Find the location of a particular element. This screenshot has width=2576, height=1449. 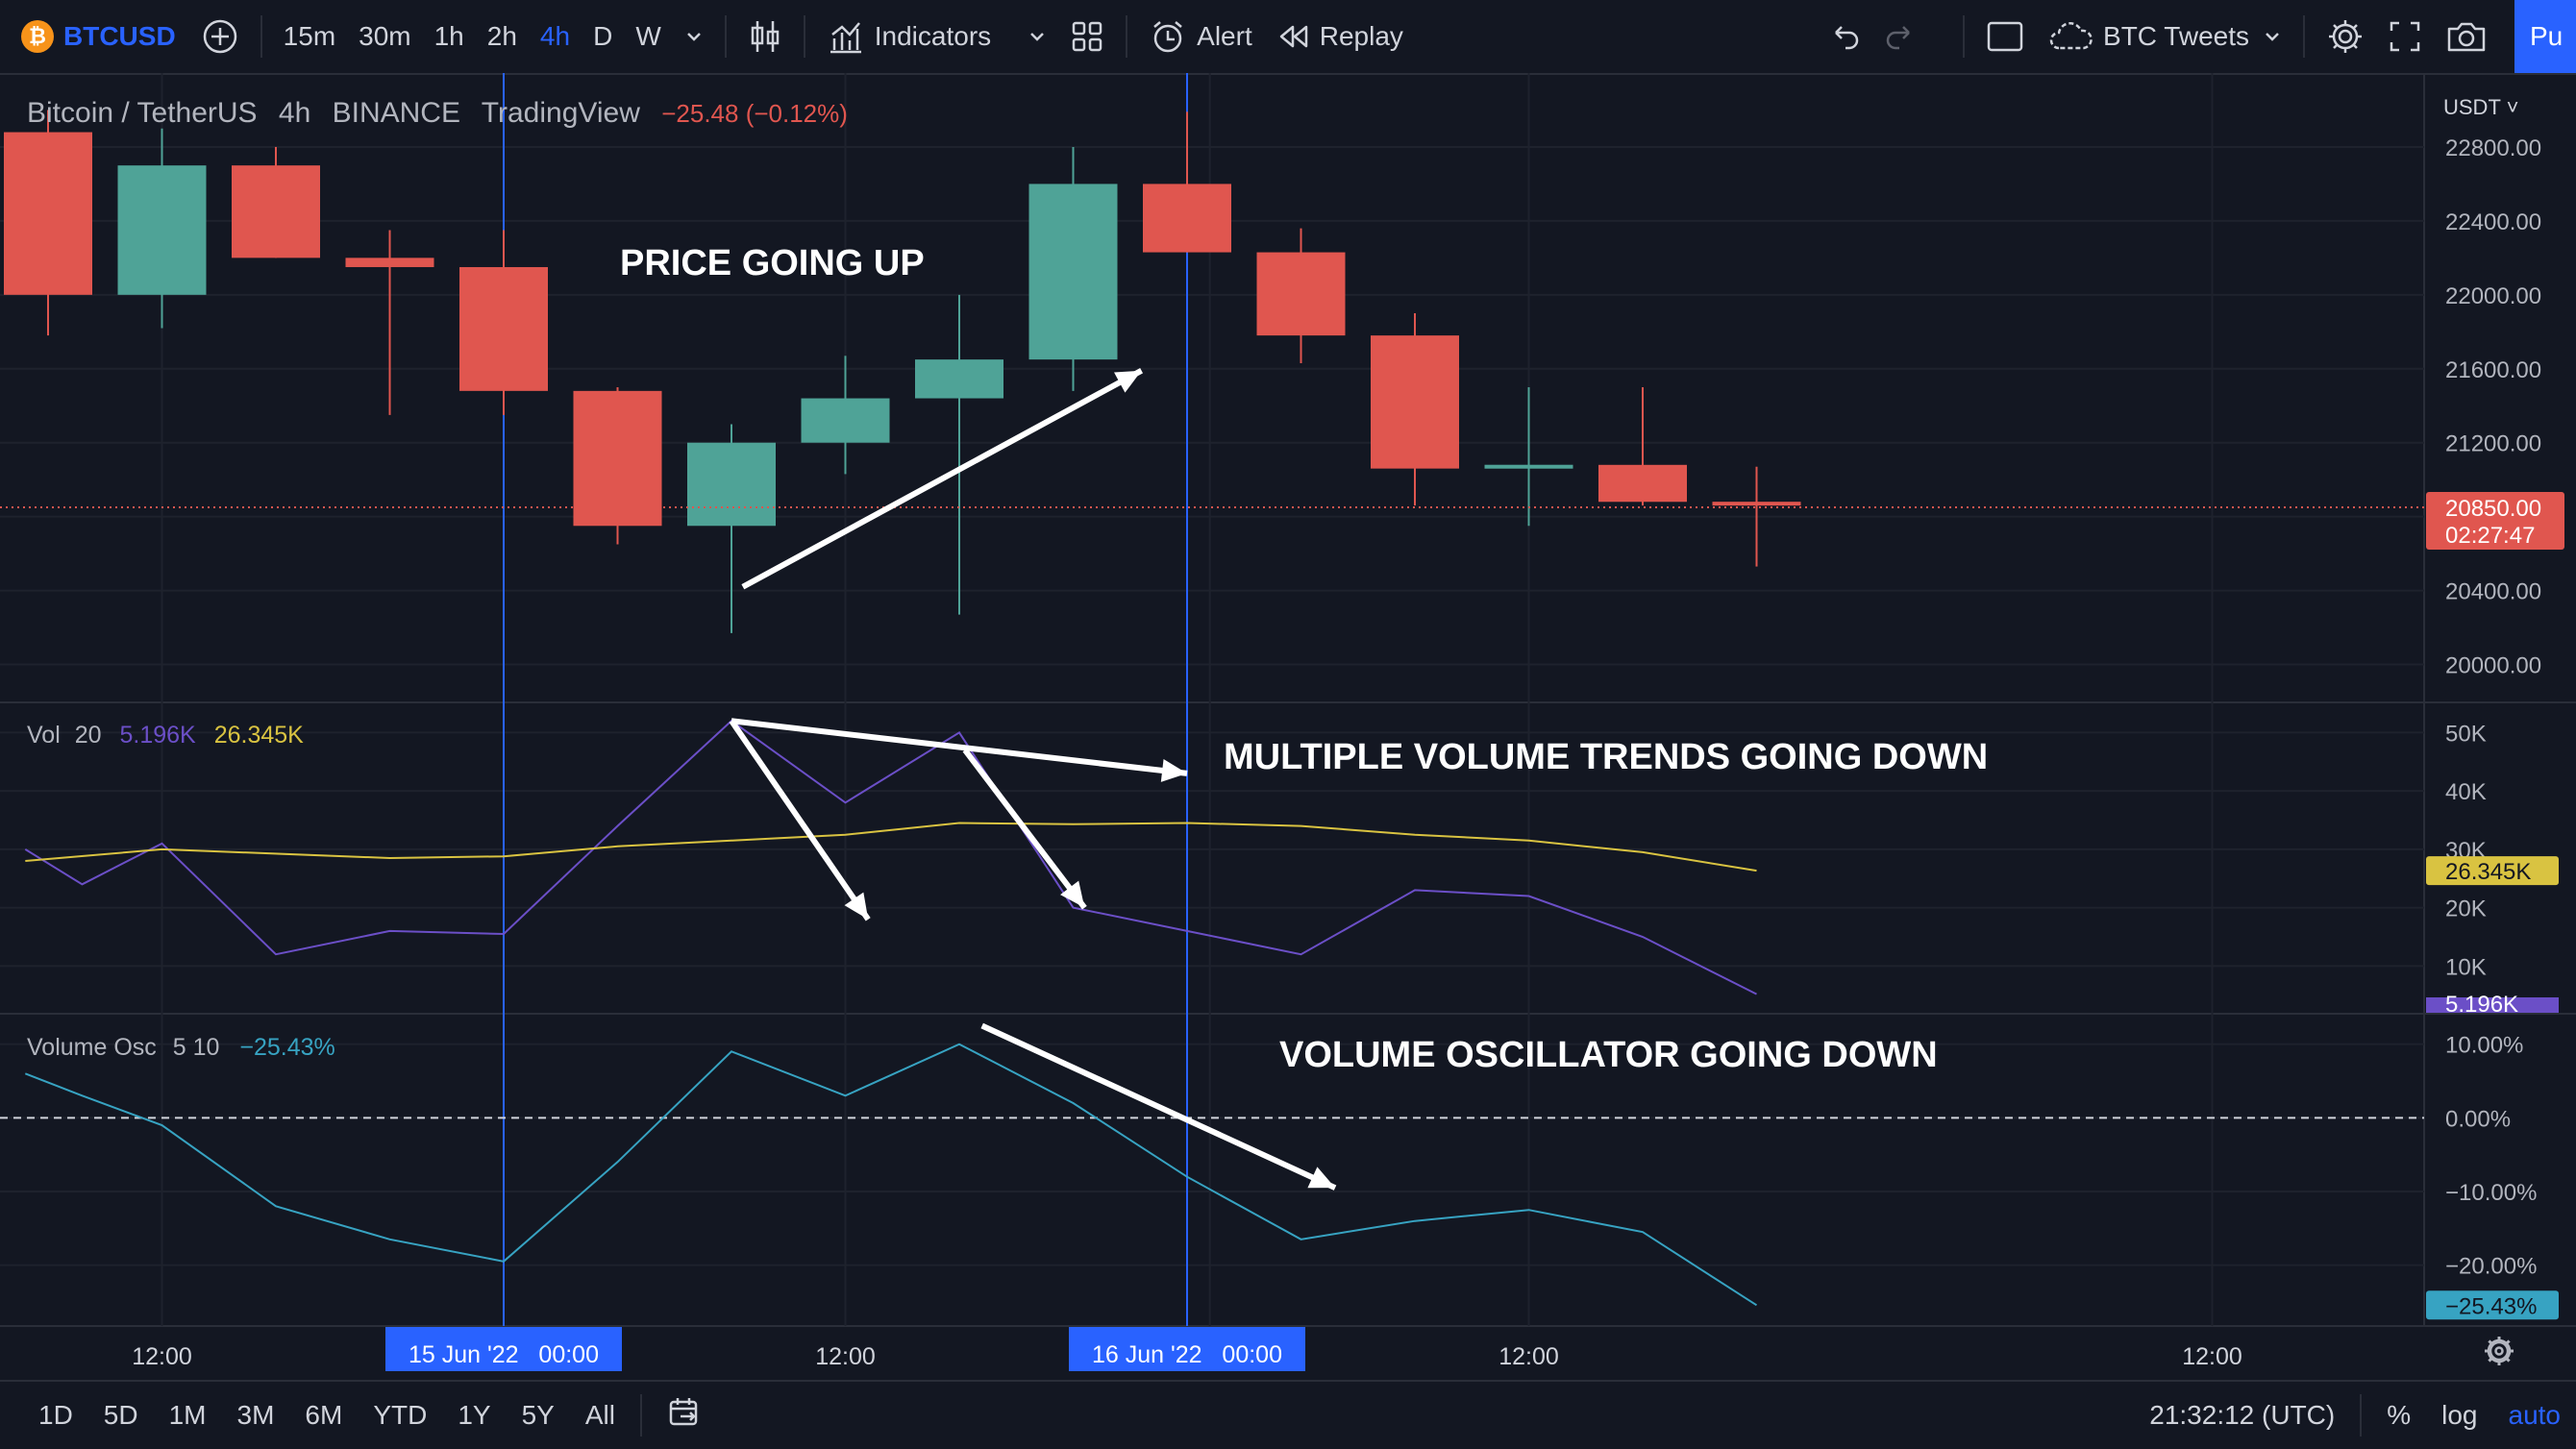

y-tick-label: 50K is located at coordinates (2466, 734).